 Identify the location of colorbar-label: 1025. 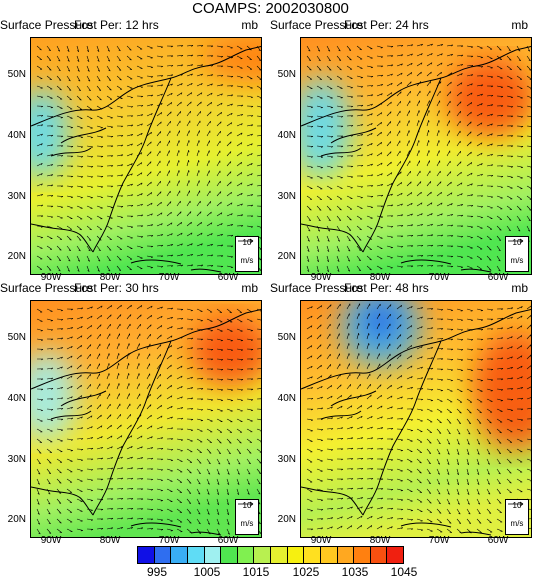
(306, 572).